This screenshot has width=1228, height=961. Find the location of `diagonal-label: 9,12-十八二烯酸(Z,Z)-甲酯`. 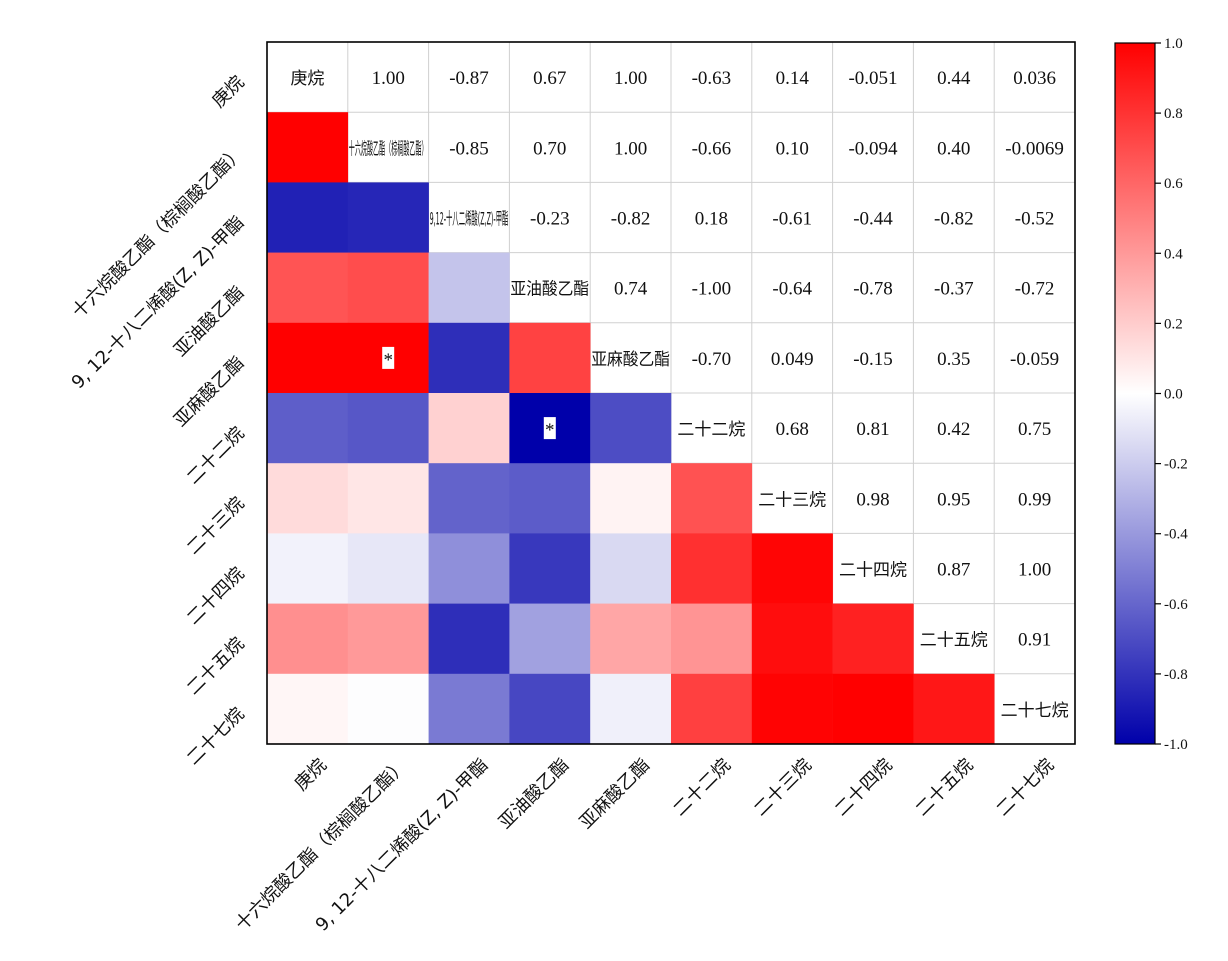

diagonal-label: 9,12-十八二烯酸(Z,Z)-甲酯 is located at coordinates (469, 220).